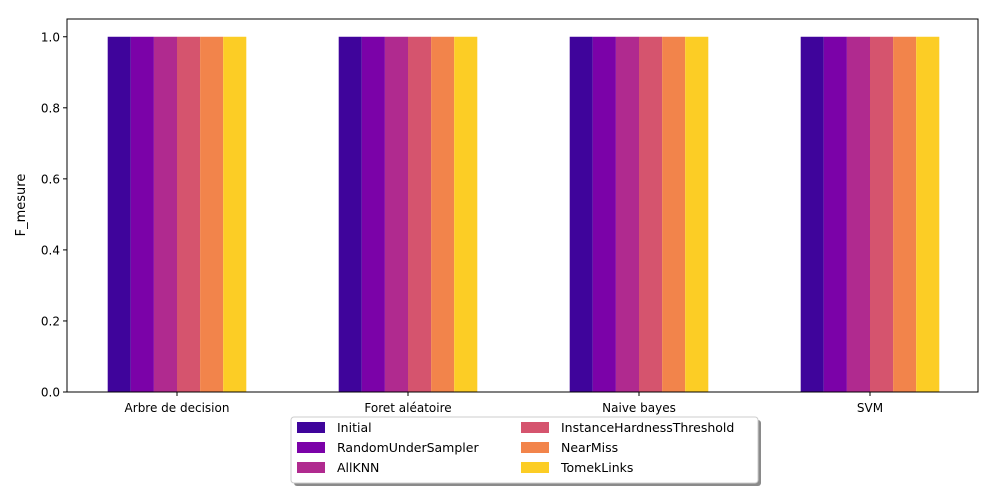 This screenshot has height=500, width=1000. Describe the element at coordinates (639, 408) in the screenshot. I see `x-tick-label: Naive bayes` at that location.